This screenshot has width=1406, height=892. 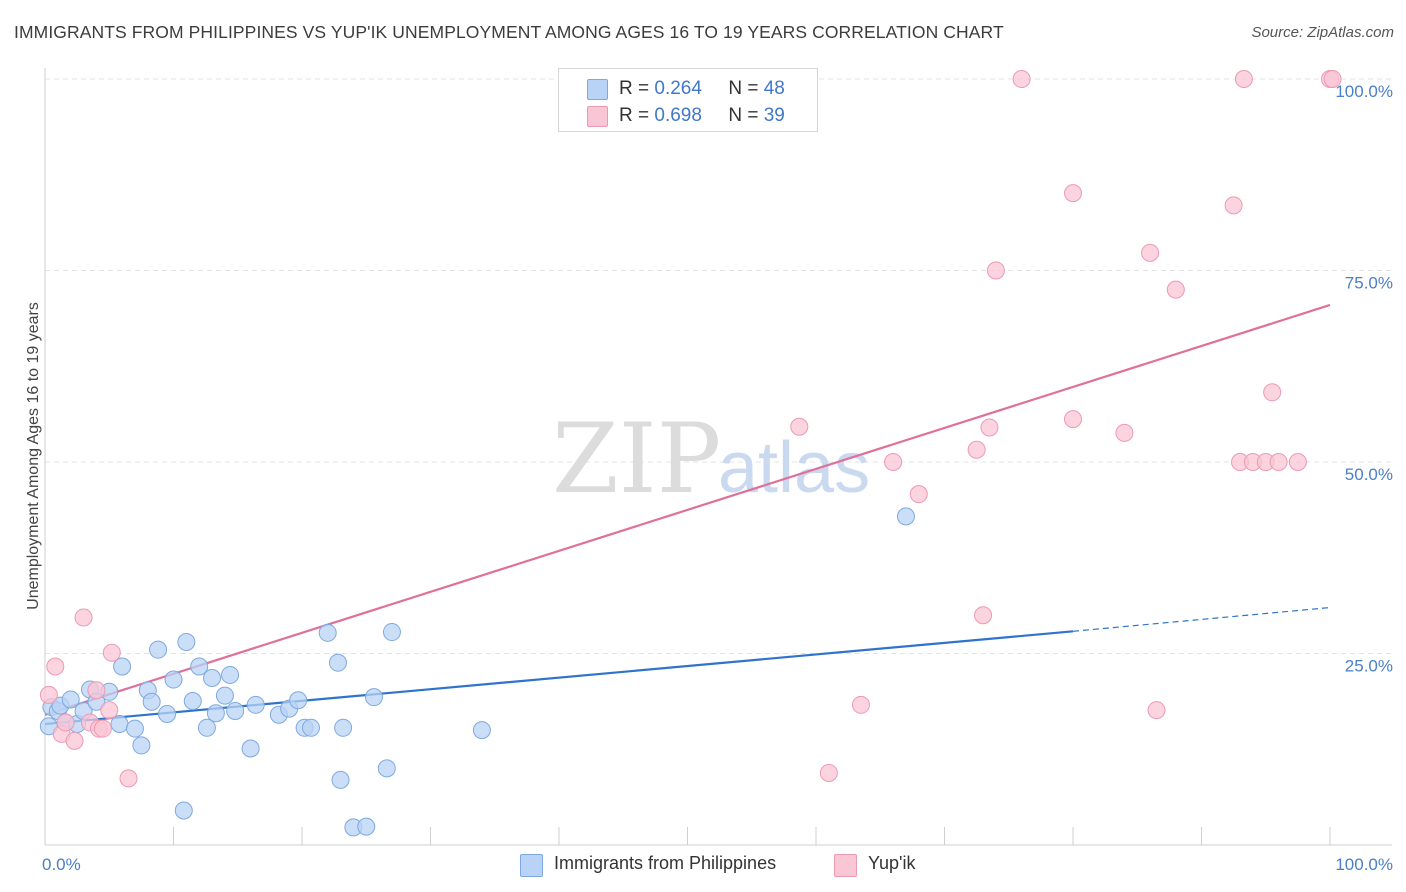 I want to click on x-tick-label: 0.0%, so click(x=61, y=864).